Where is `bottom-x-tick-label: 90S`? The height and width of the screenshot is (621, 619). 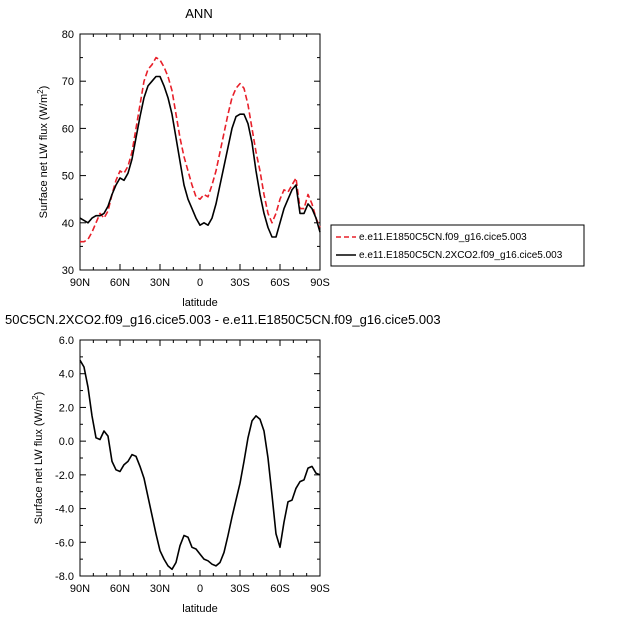
bottom-x-tick-label: 90S is located at coordinates (320, 589).